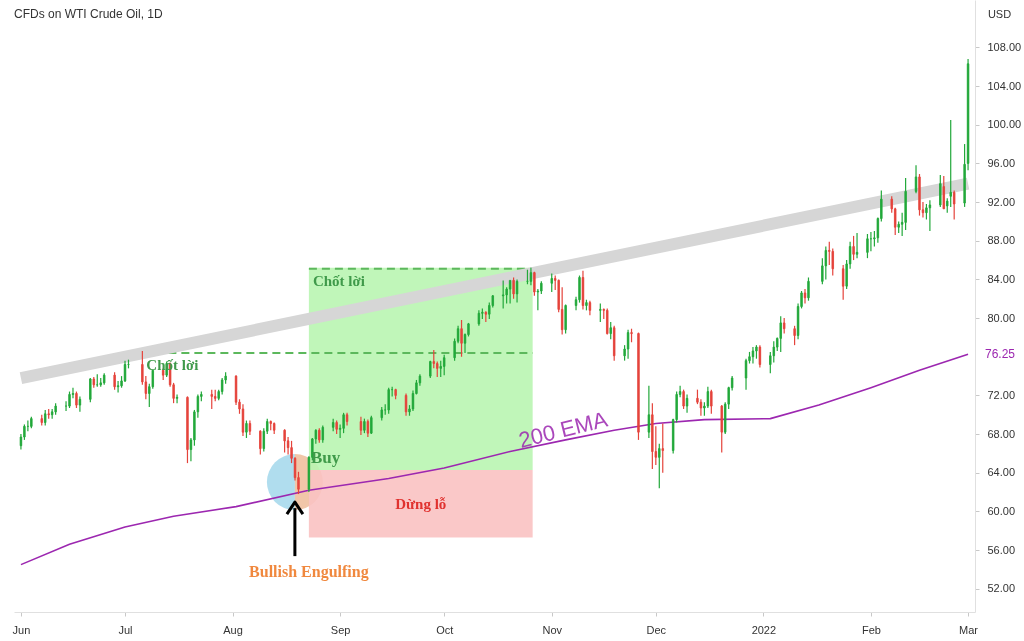 The image size is (1024, 641). Describe the element at coordinates (1001, 394) in the screenshot. I see `y-tick-label: 72.00` at that location.